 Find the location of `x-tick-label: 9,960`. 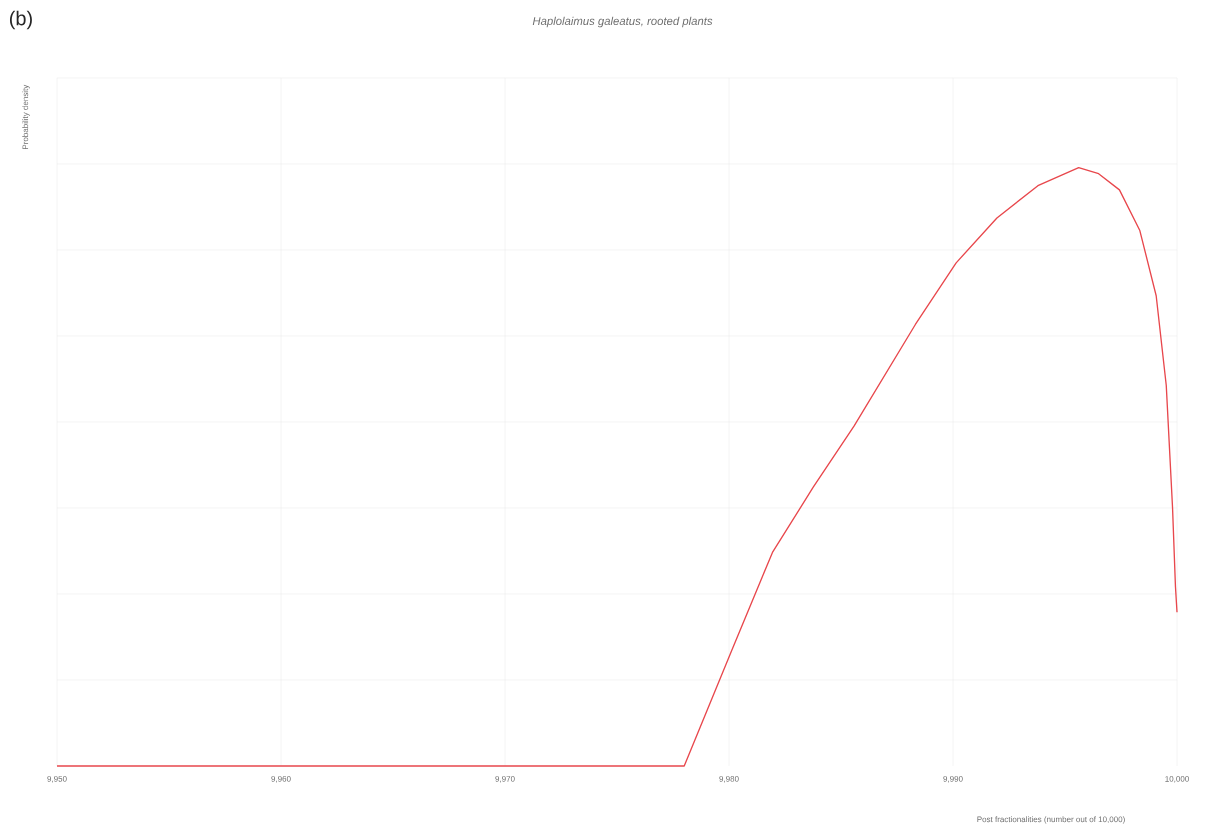

x-tick-label: 9,960 is located at coordinates (281, 779).